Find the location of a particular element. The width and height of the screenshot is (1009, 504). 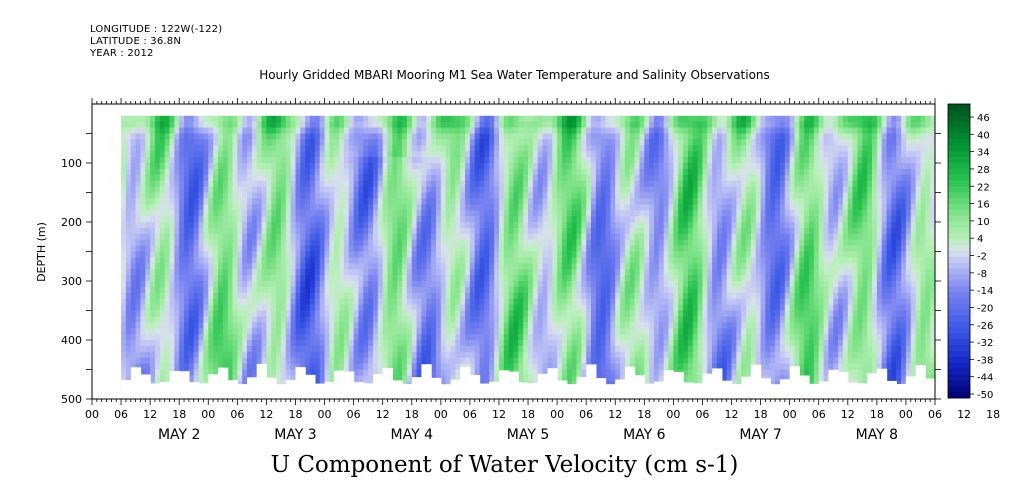

colorbar-label: -38 is located at coordinates (985, 360).